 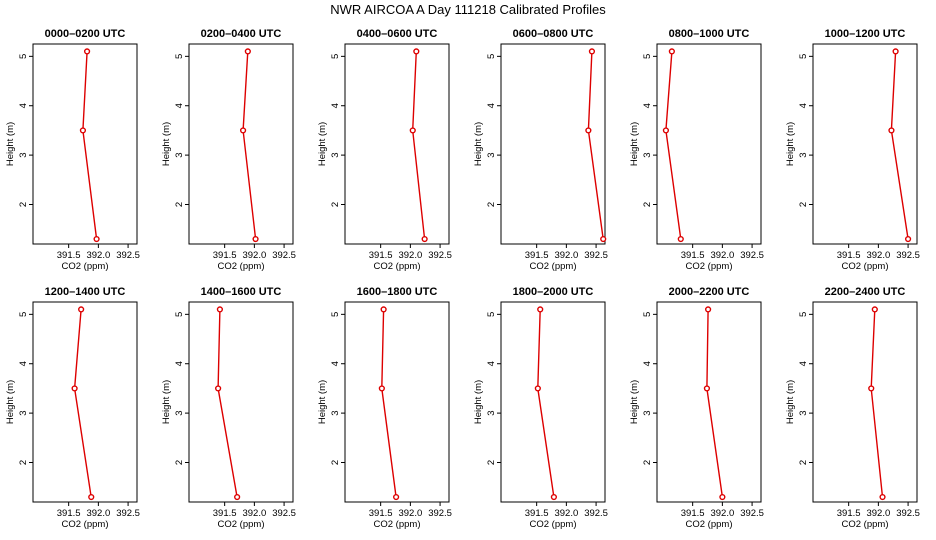 I want to click on panel-title: 0800–1000 UTC, so click(x=709, y=34).